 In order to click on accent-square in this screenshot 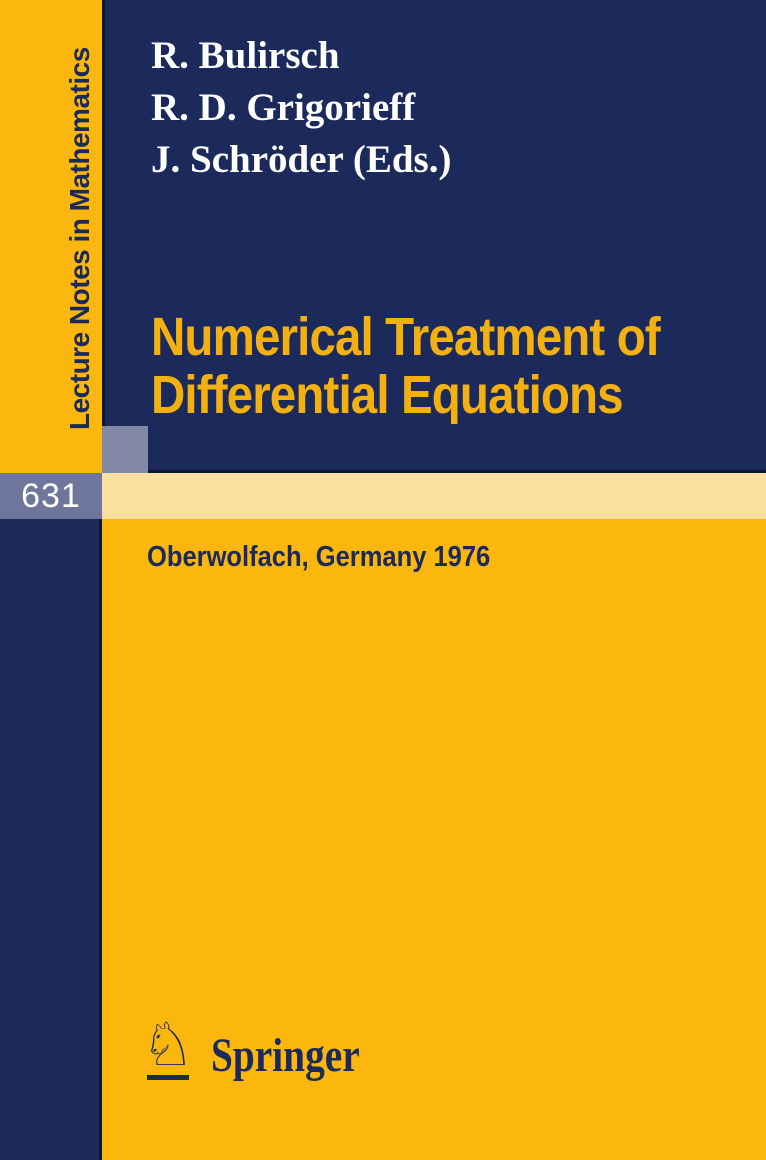, I will do `click(125, 449)`.